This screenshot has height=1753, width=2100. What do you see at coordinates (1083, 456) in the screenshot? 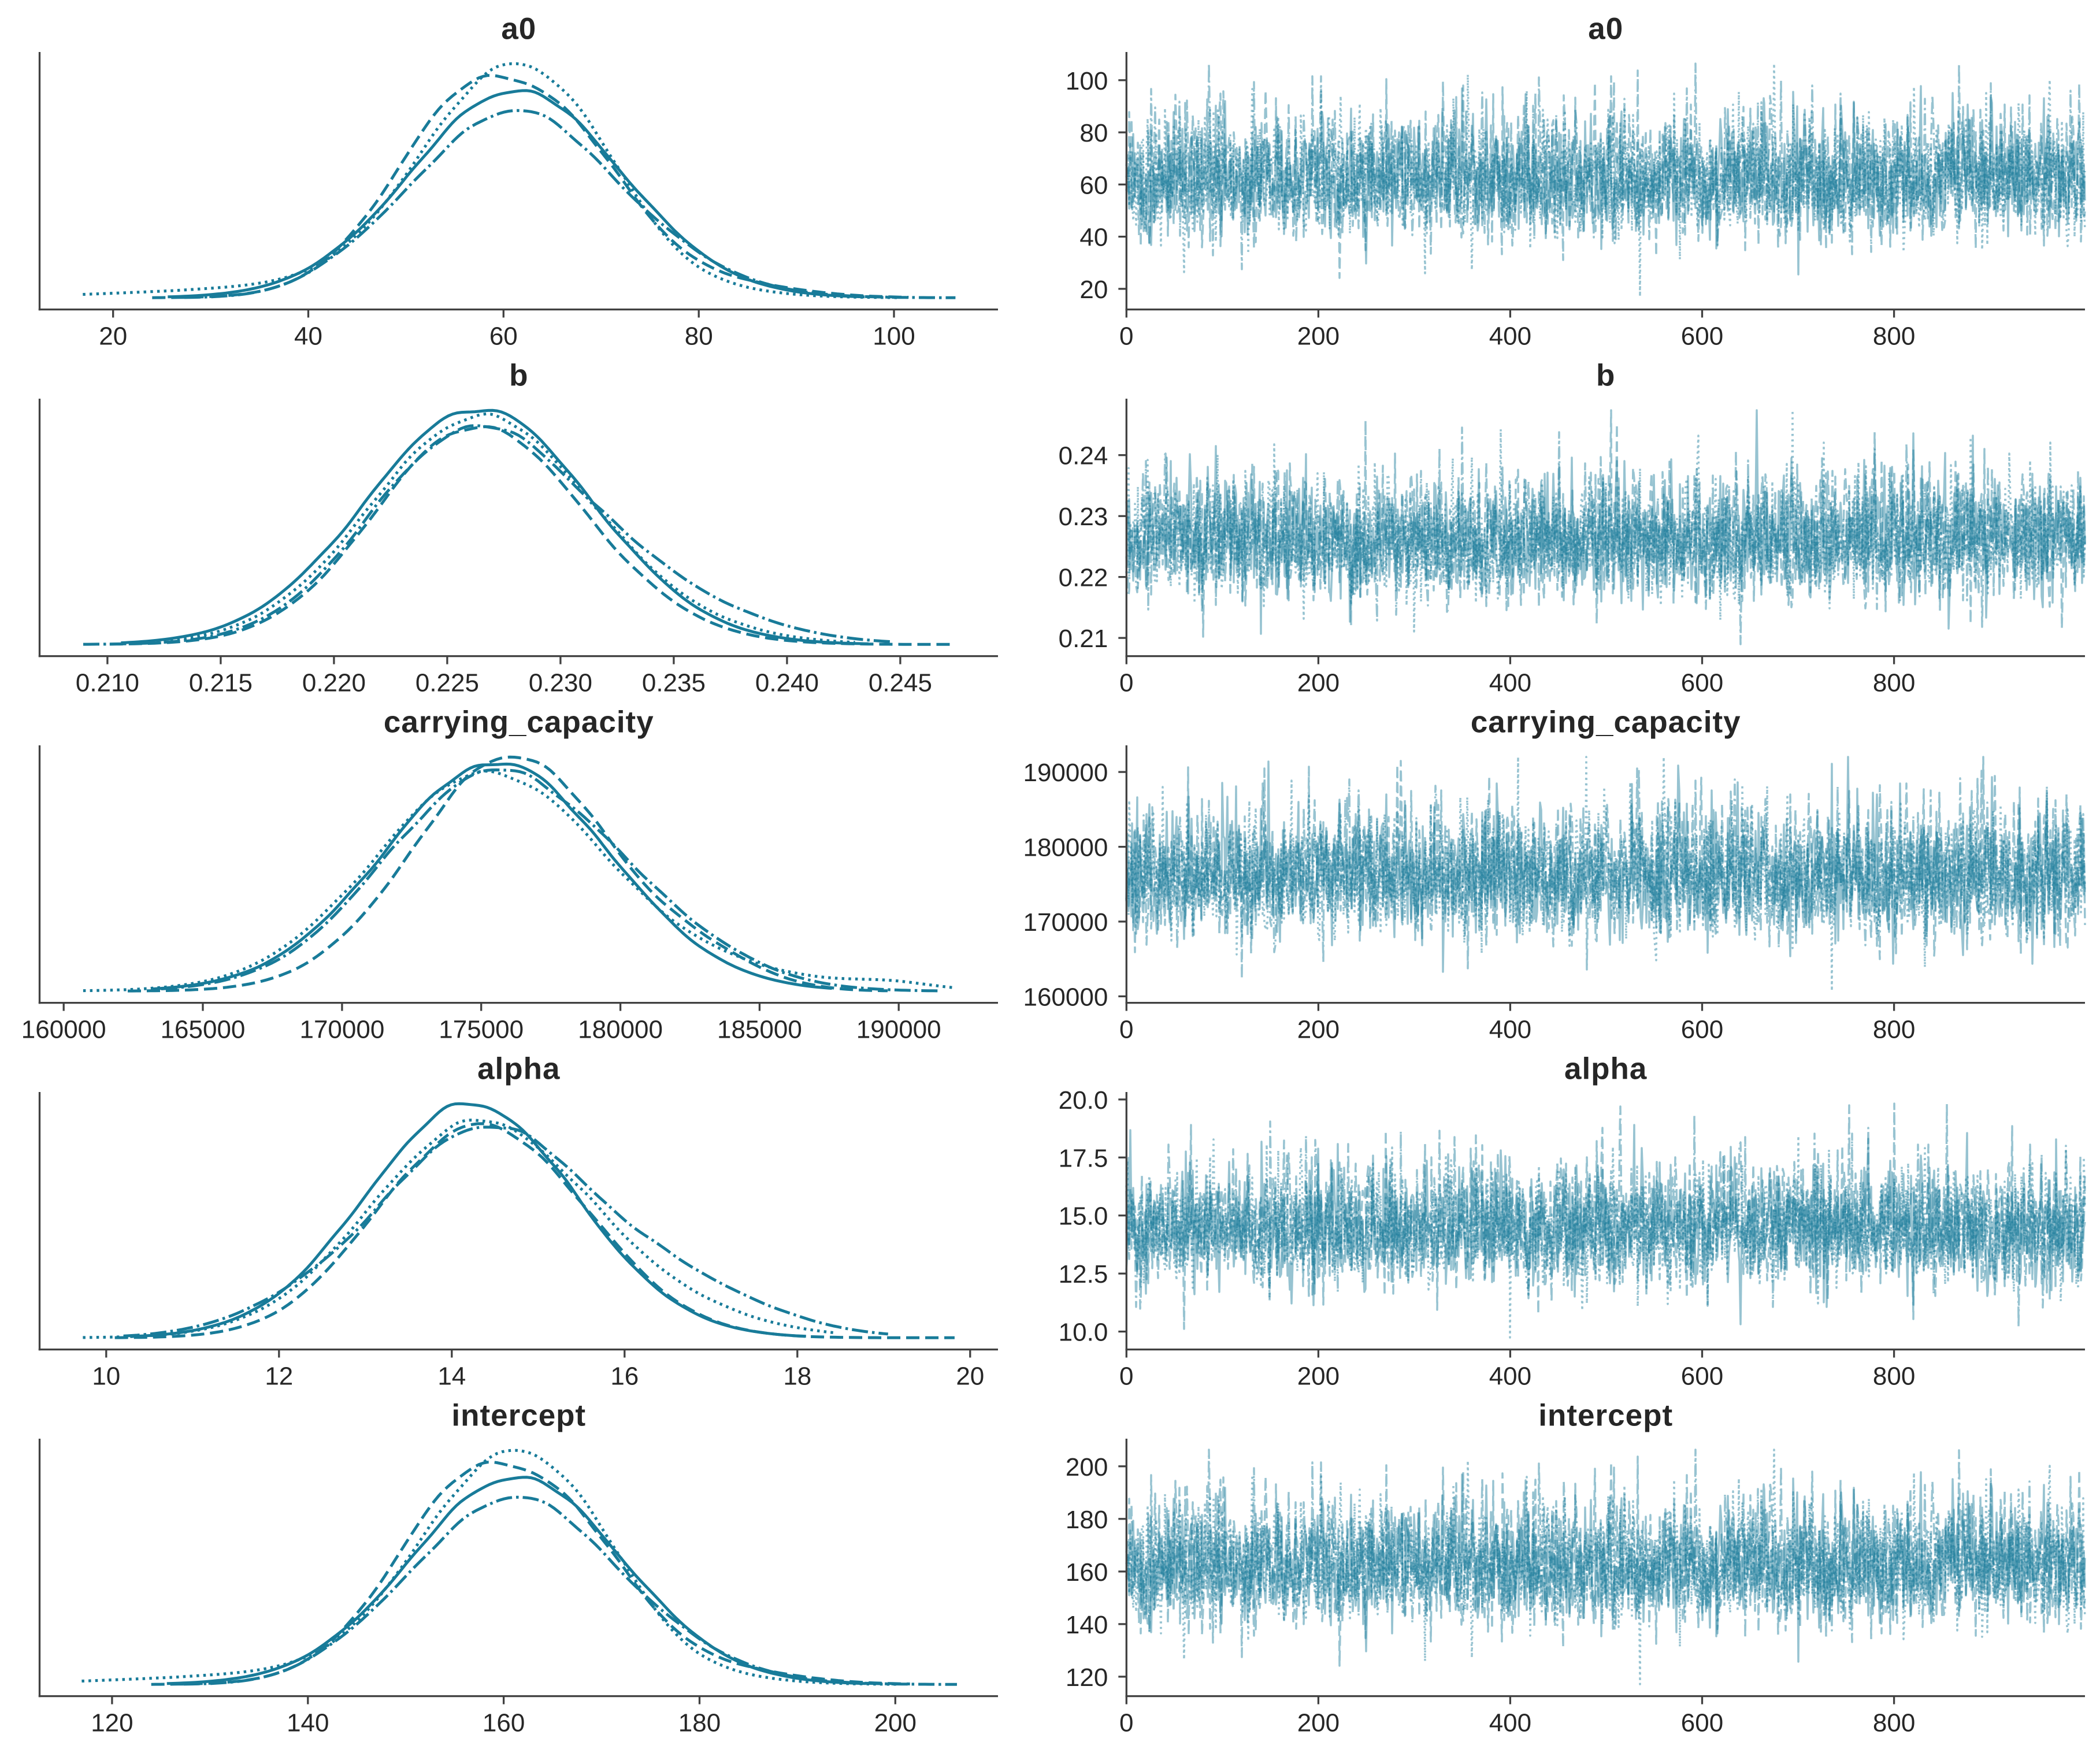
I see `svg-text: 0.24` at bounding box center [1083, 456].